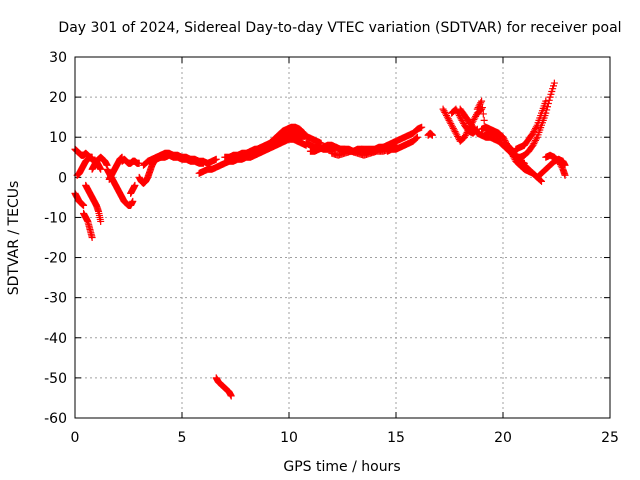 This screenshot has width=640, height=480. What do you see at coordinates (396, 438) in the screenshot?
I see `x-tick-label: 15` at bounding box center [396, 438].